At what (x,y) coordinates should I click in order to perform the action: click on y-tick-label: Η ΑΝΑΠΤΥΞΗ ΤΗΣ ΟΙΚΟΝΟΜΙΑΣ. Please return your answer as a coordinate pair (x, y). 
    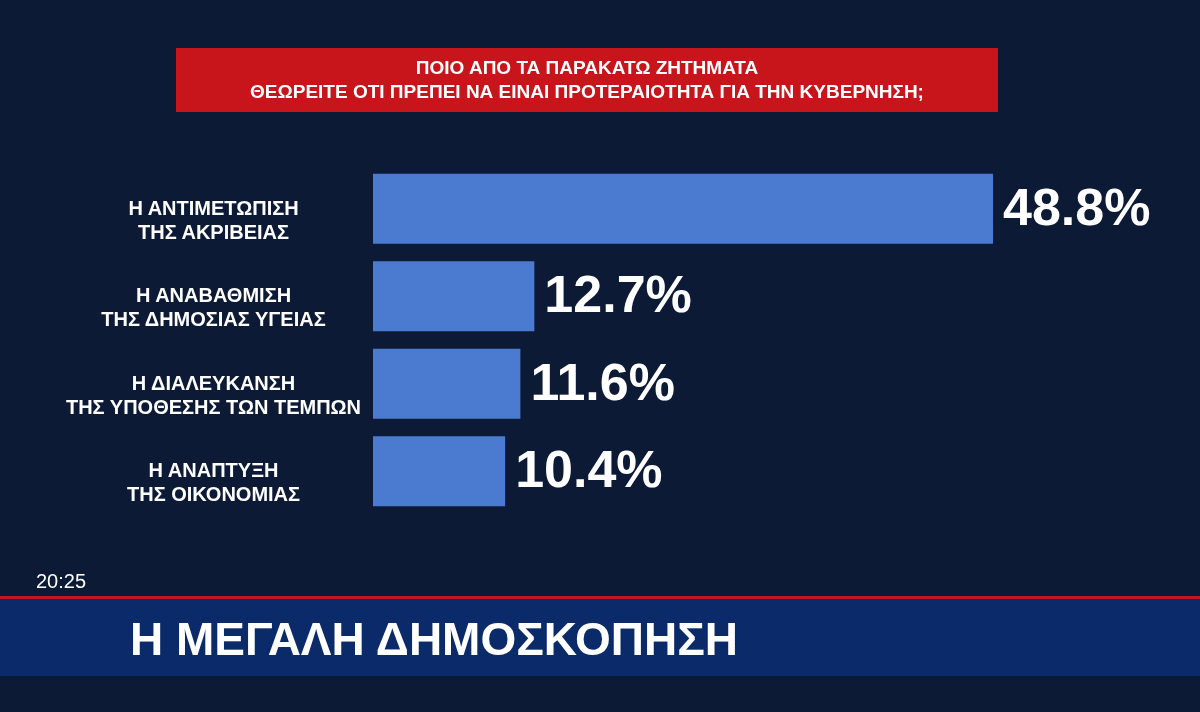
    Looking at the image, I should click on (213, 482).